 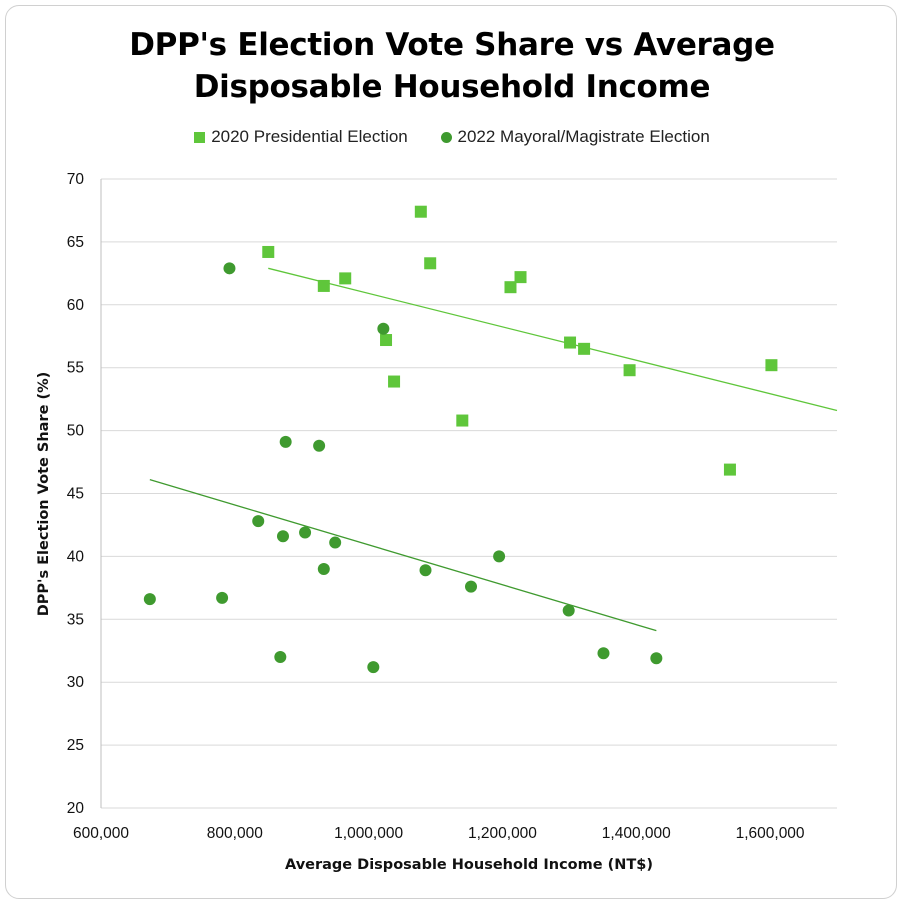 I want to click on legend-label-2020: 2020 Presidential Election, so click(x=309, y=136).